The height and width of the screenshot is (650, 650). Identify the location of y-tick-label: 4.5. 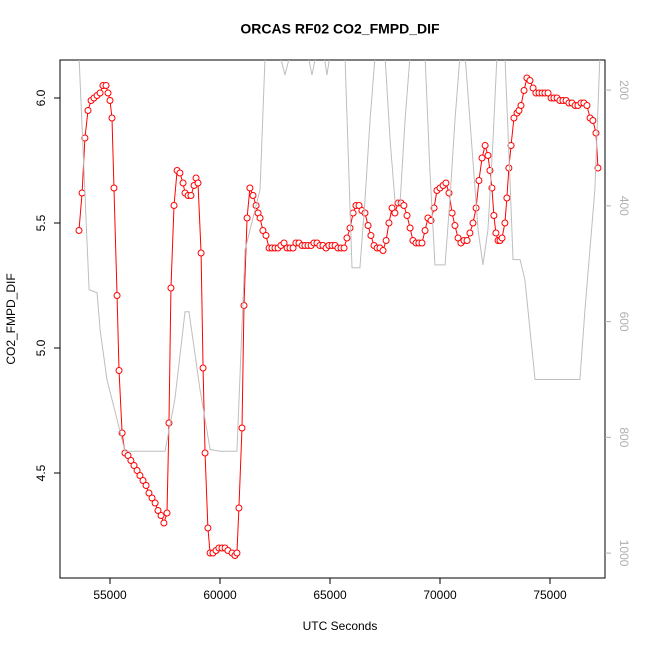
(41, 472).